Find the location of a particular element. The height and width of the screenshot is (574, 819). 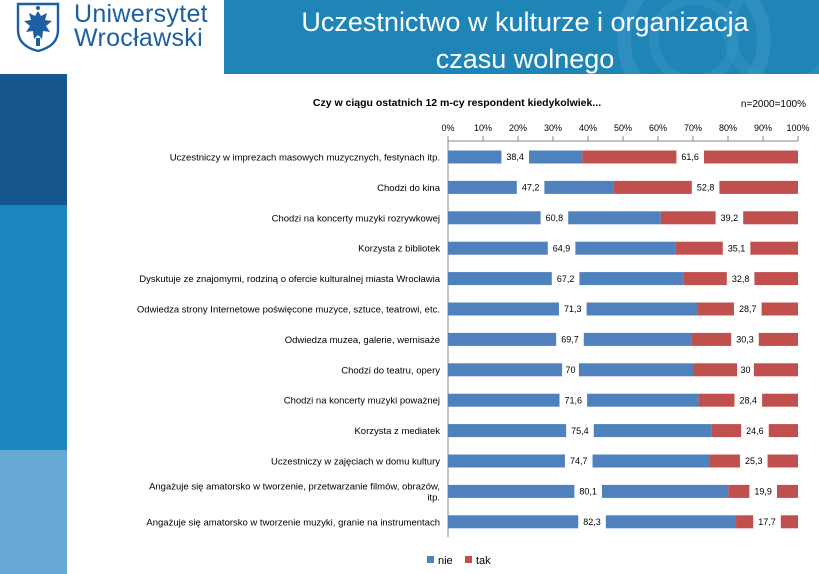

data-label-nie: 74,7 is located at coordinates (579, 461).